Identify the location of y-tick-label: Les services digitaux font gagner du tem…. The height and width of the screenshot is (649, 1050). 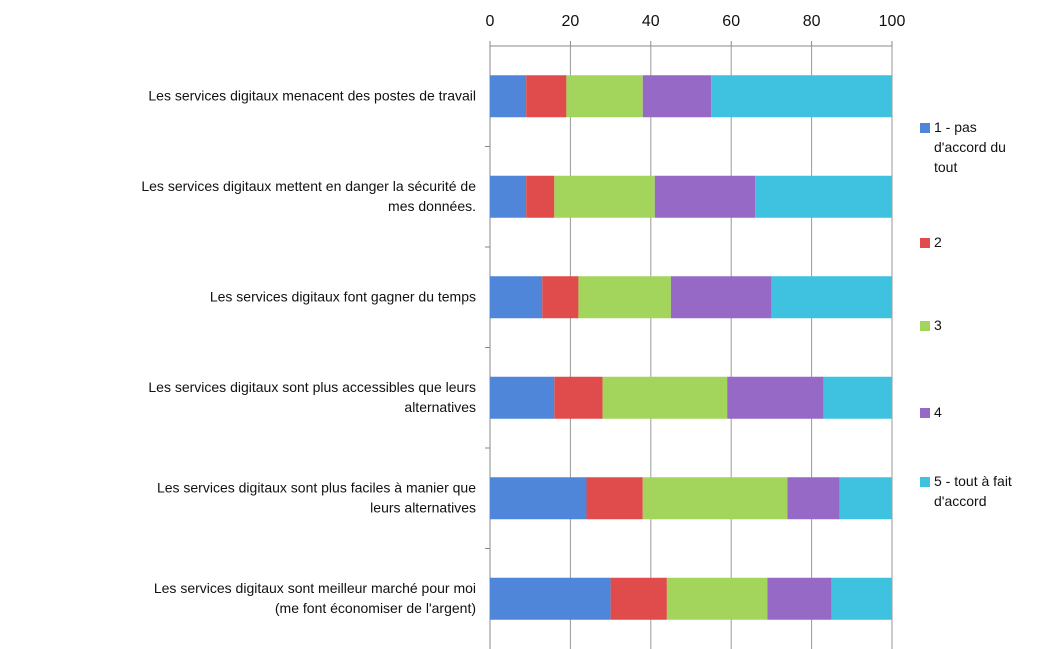
(343, 296).